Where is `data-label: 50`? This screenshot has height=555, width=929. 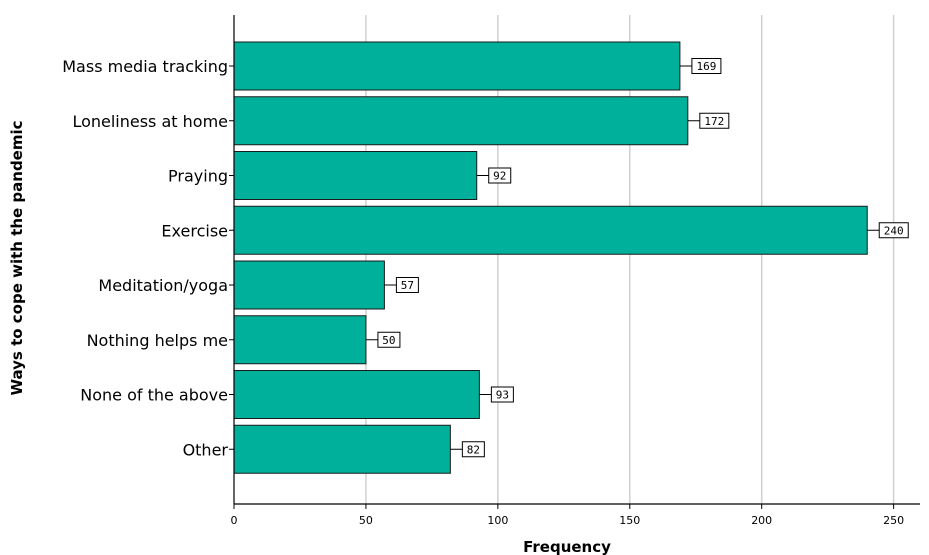 data-label: 50 is located at coordinates (388, 340).